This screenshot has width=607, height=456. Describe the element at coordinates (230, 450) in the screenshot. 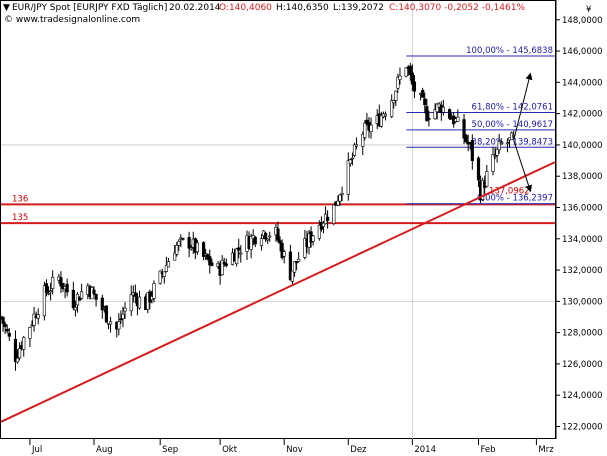

I see `x-tick-label: Okt` at that location.